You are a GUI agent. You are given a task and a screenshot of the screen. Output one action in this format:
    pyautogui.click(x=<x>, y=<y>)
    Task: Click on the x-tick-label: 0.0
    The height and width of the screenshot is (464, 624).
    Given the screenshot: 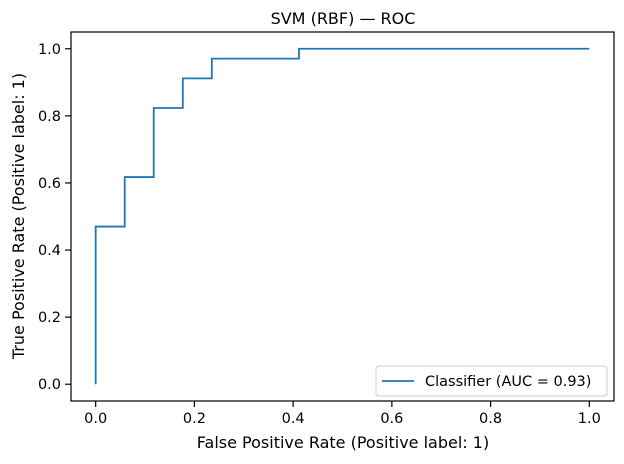 What is the action you would take?
    pyautogui.click(x=95, y=419)
    